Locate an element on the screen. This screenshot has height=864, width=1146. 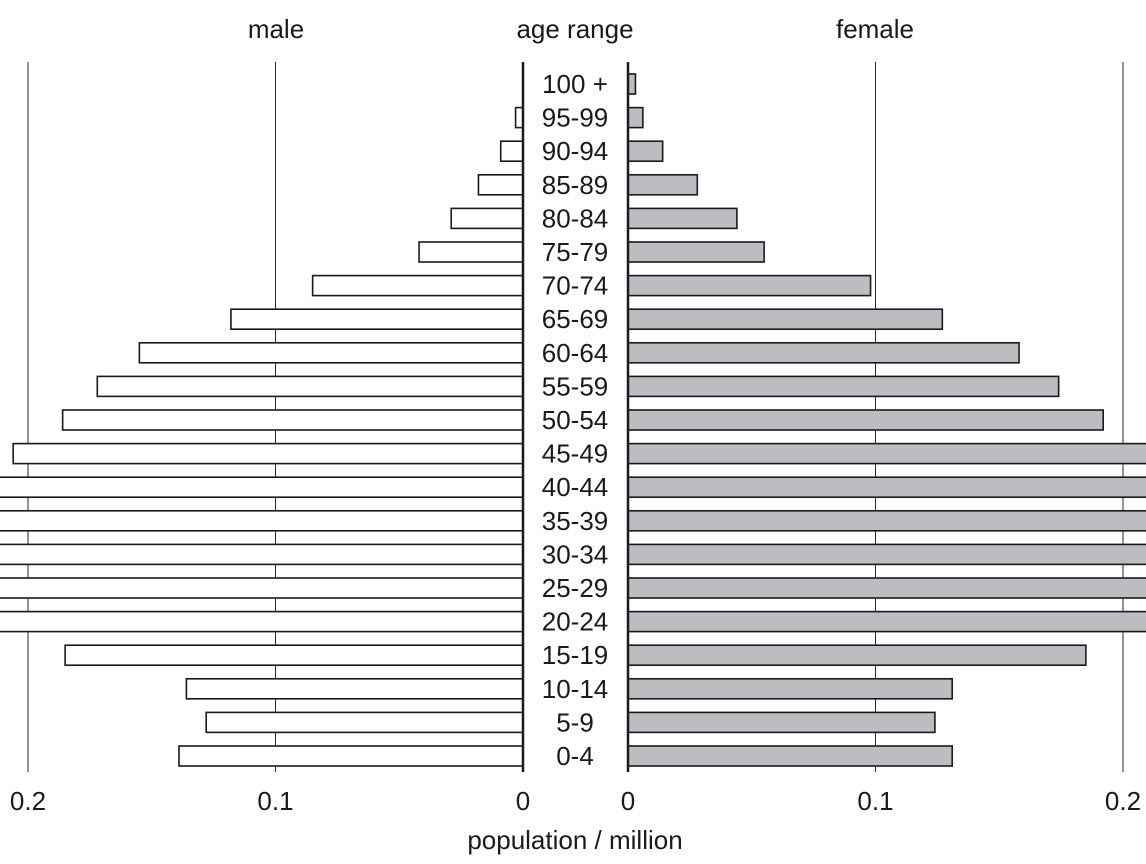
center-axes is located at coordinates (575, 417).